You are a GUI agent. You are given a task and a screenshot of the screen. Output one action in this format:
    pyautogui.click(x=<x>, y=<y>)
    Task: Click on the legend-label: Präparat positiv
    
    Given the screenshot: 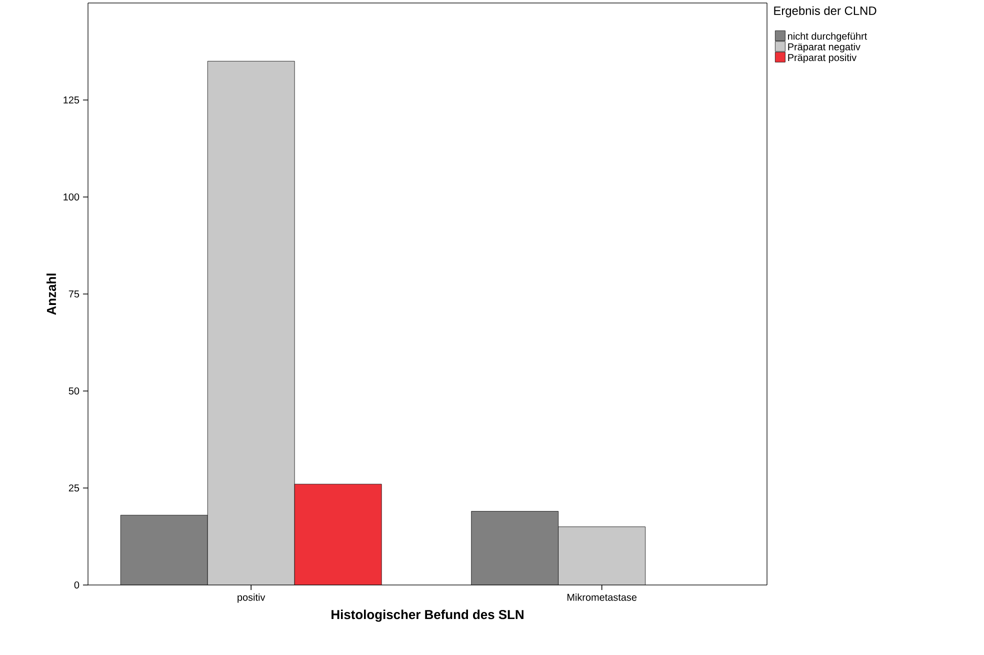 What is the action you would take?
    pyautogui.click(x=822, y=59)
    